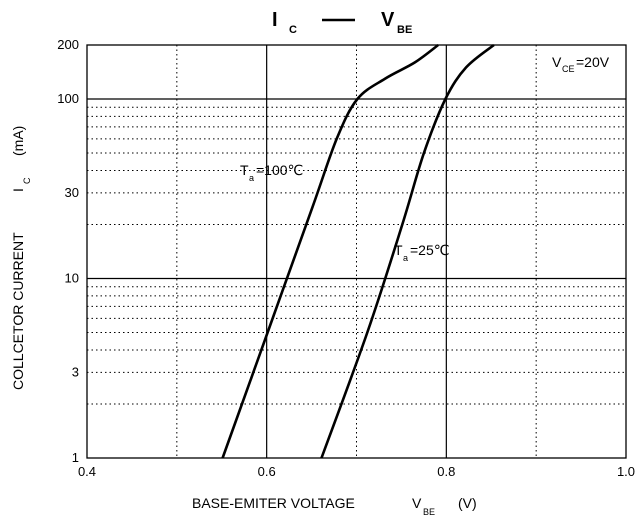  Describe the element at coordinates (446, 471) in the screenshot. I see `x-tick-label: 0.8` at that location.